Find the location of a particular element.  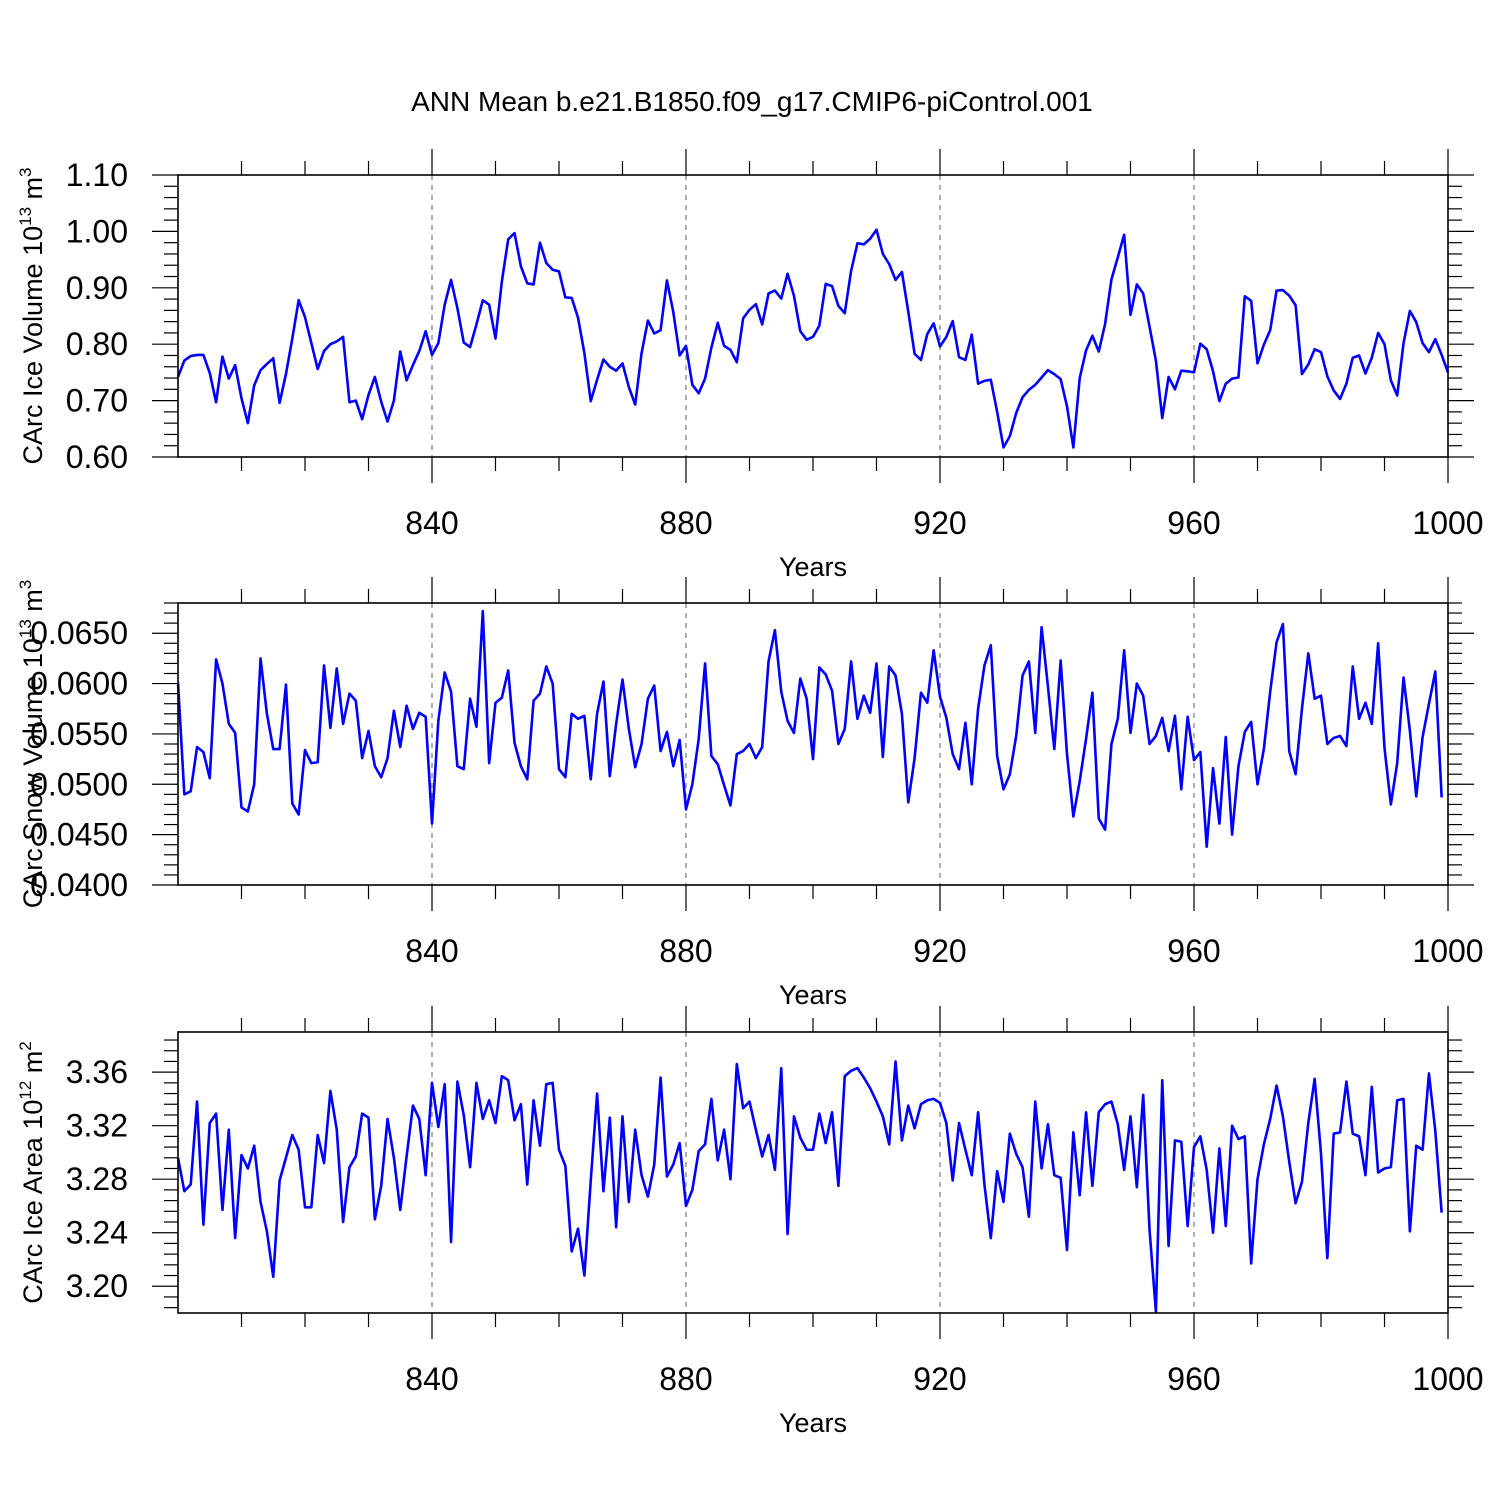

y-tick-label: 0.80 is located at coordinates (97, 344).